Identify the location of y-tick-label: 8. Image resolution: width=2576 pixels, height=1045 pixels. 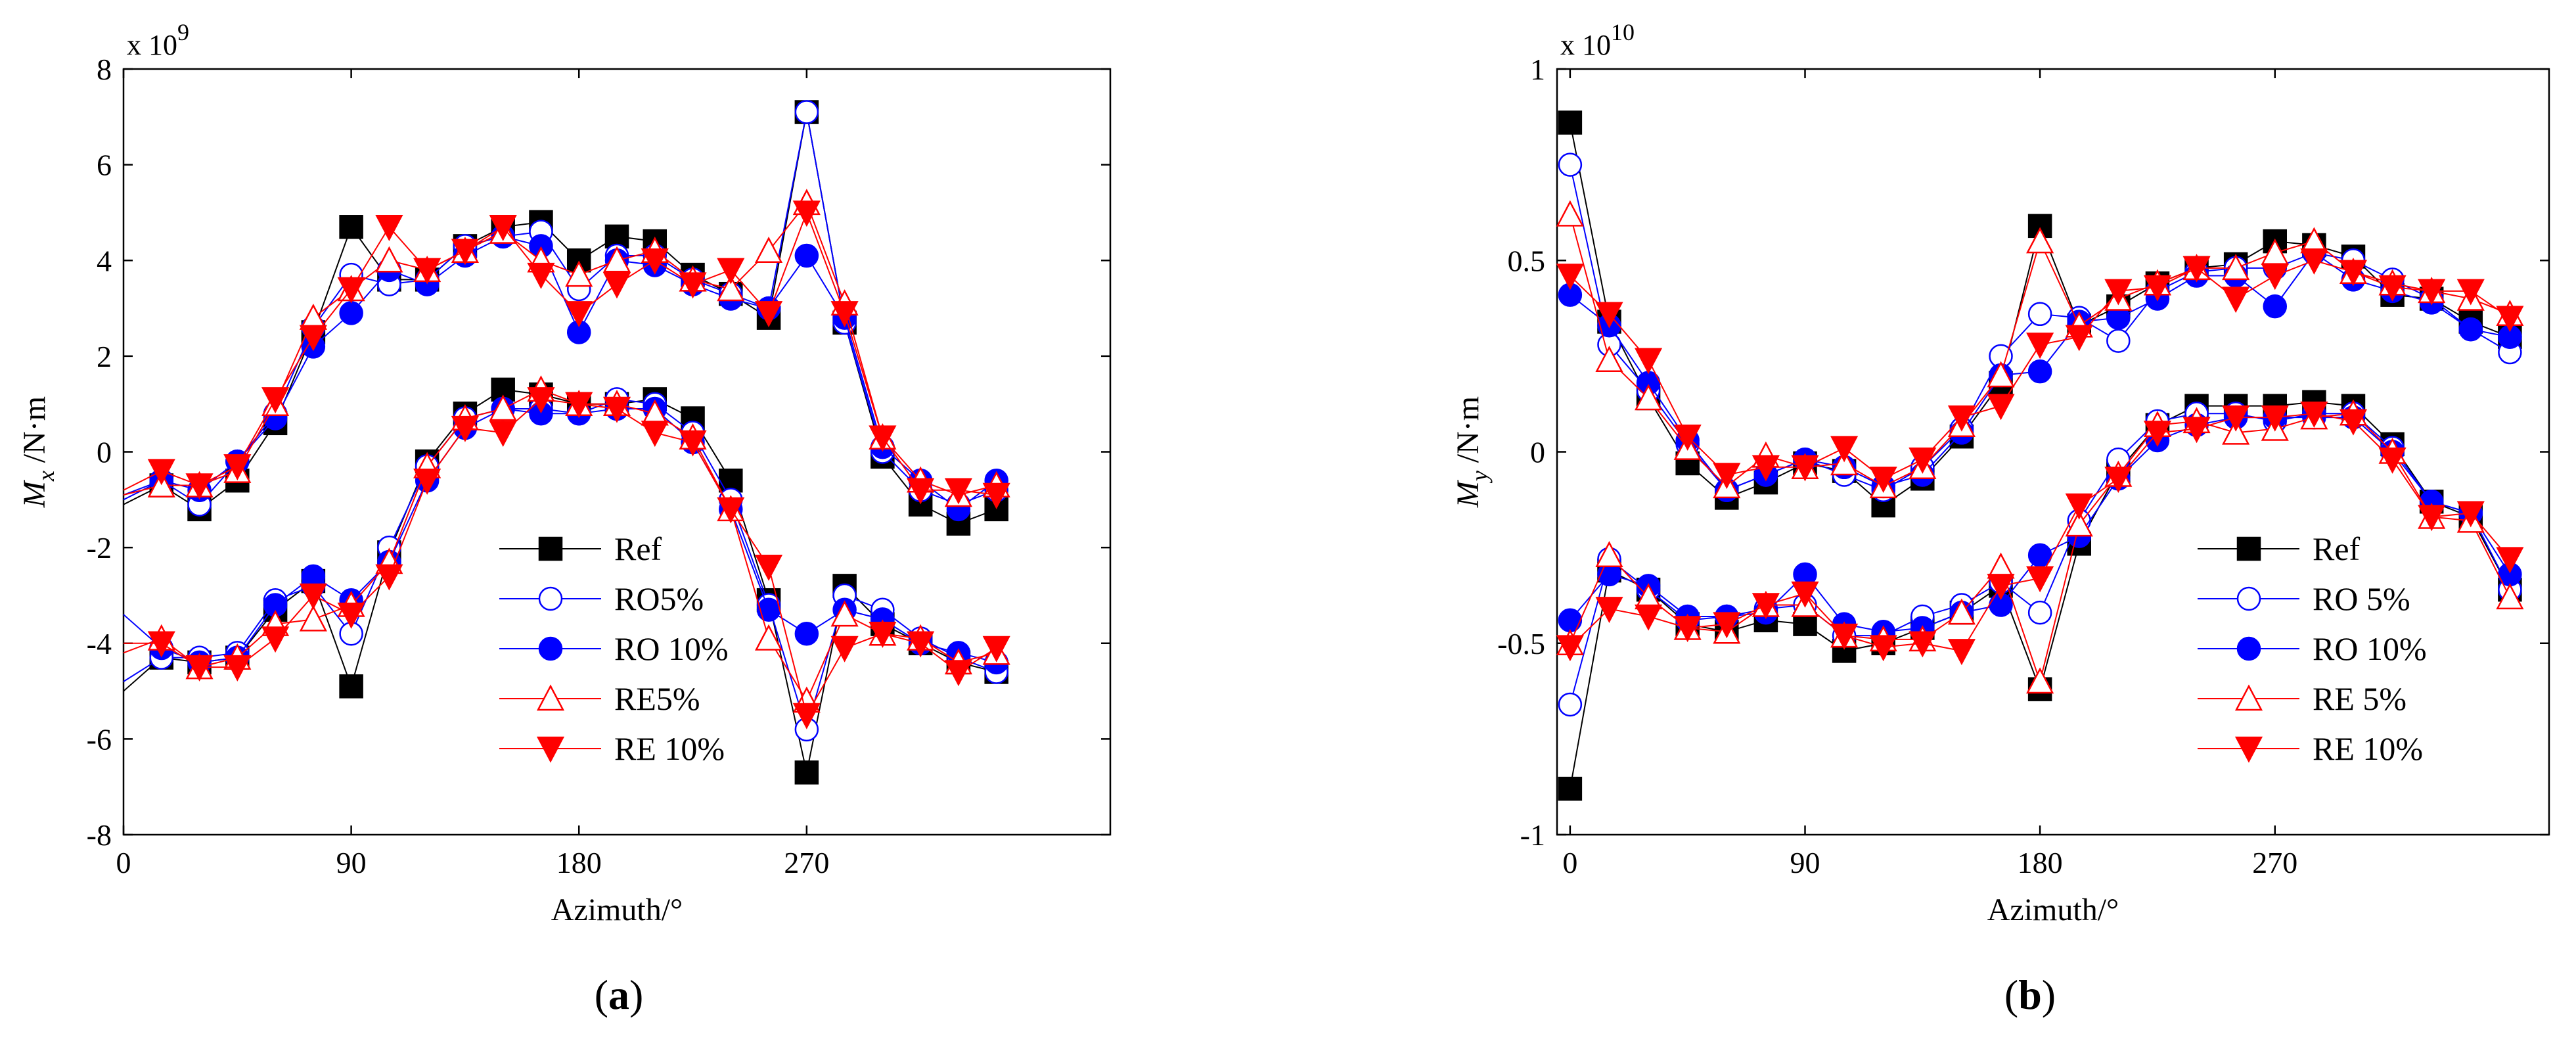
(104, 69).